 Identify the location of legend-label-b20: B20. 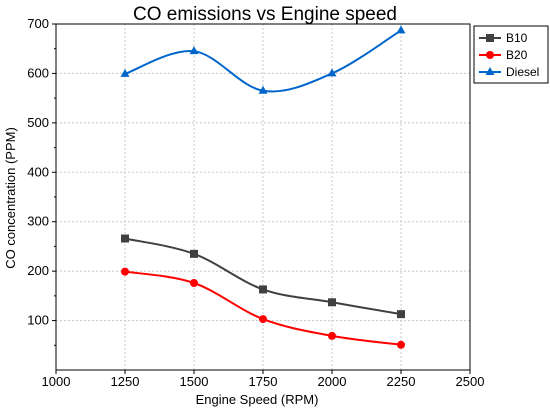
(517, 55).